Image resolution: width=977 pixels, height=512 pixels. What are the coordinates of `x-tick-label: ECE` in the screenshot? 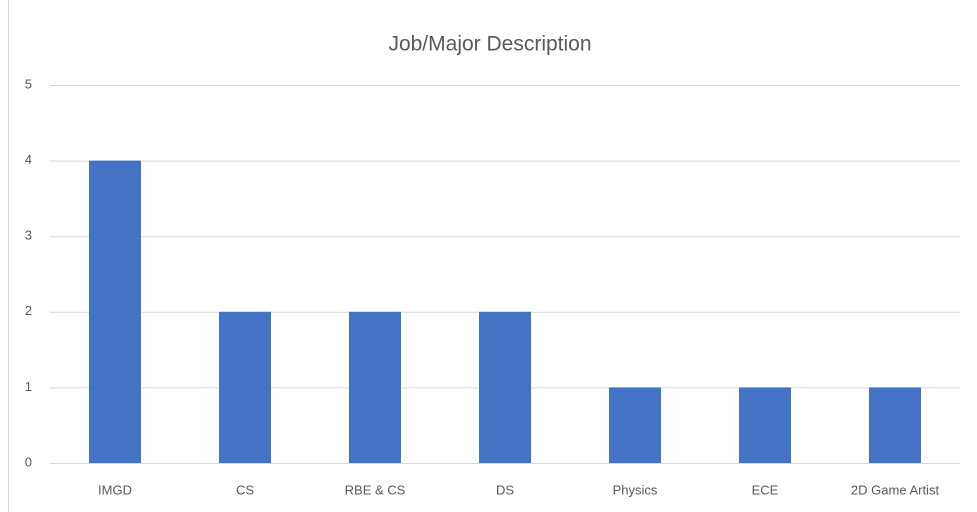 It's located at (765, 489).